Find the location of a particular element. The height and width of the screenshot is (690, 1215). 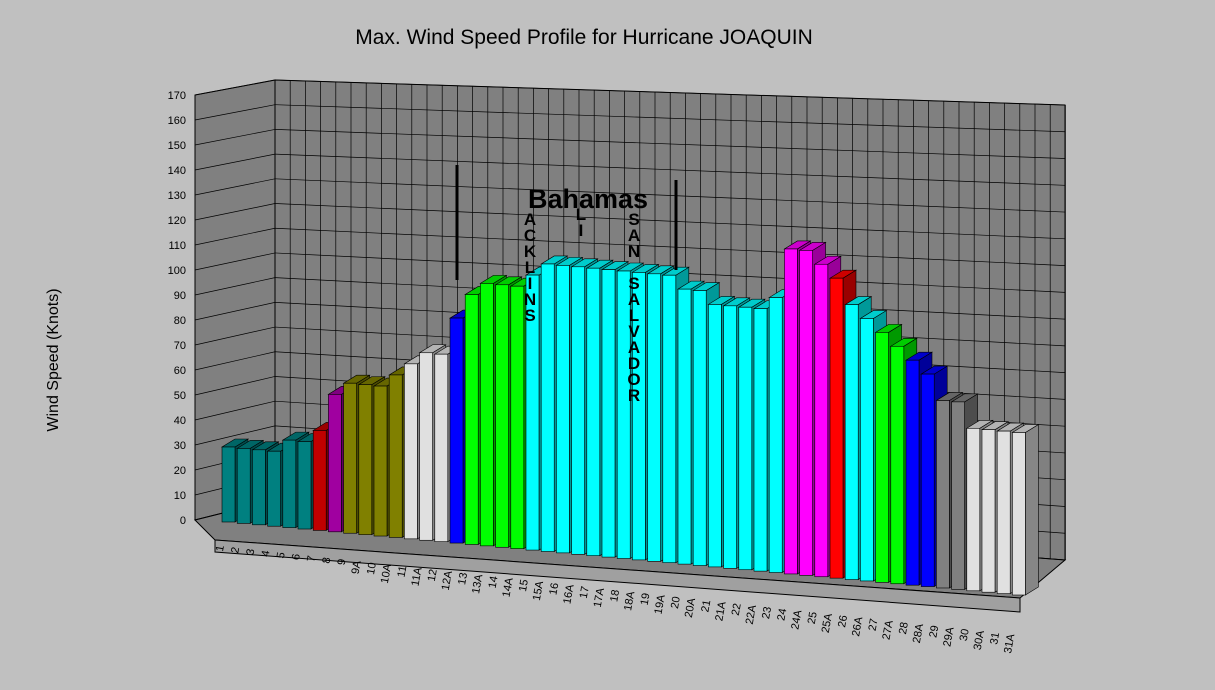

y-axis-label: Wind Speed (Knots) is located at coordinates (53, 359).